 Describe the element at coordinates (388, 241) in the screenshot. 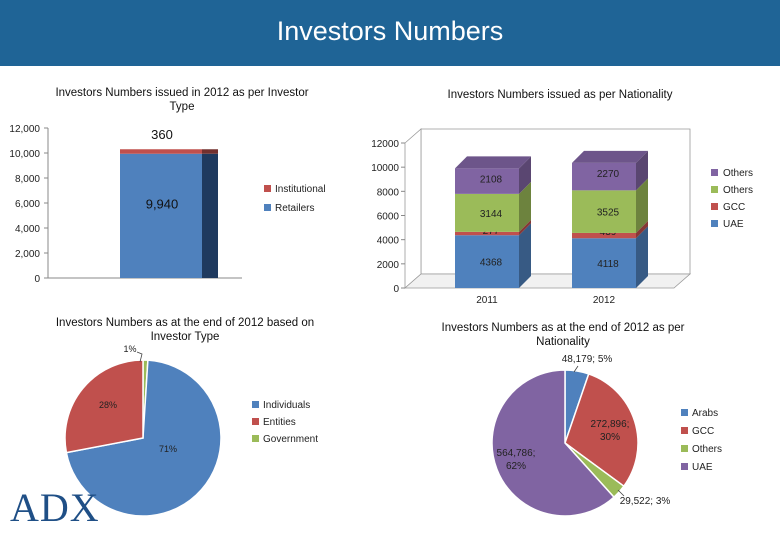

I see `chart2-y-tick-label: 4000` at that location.